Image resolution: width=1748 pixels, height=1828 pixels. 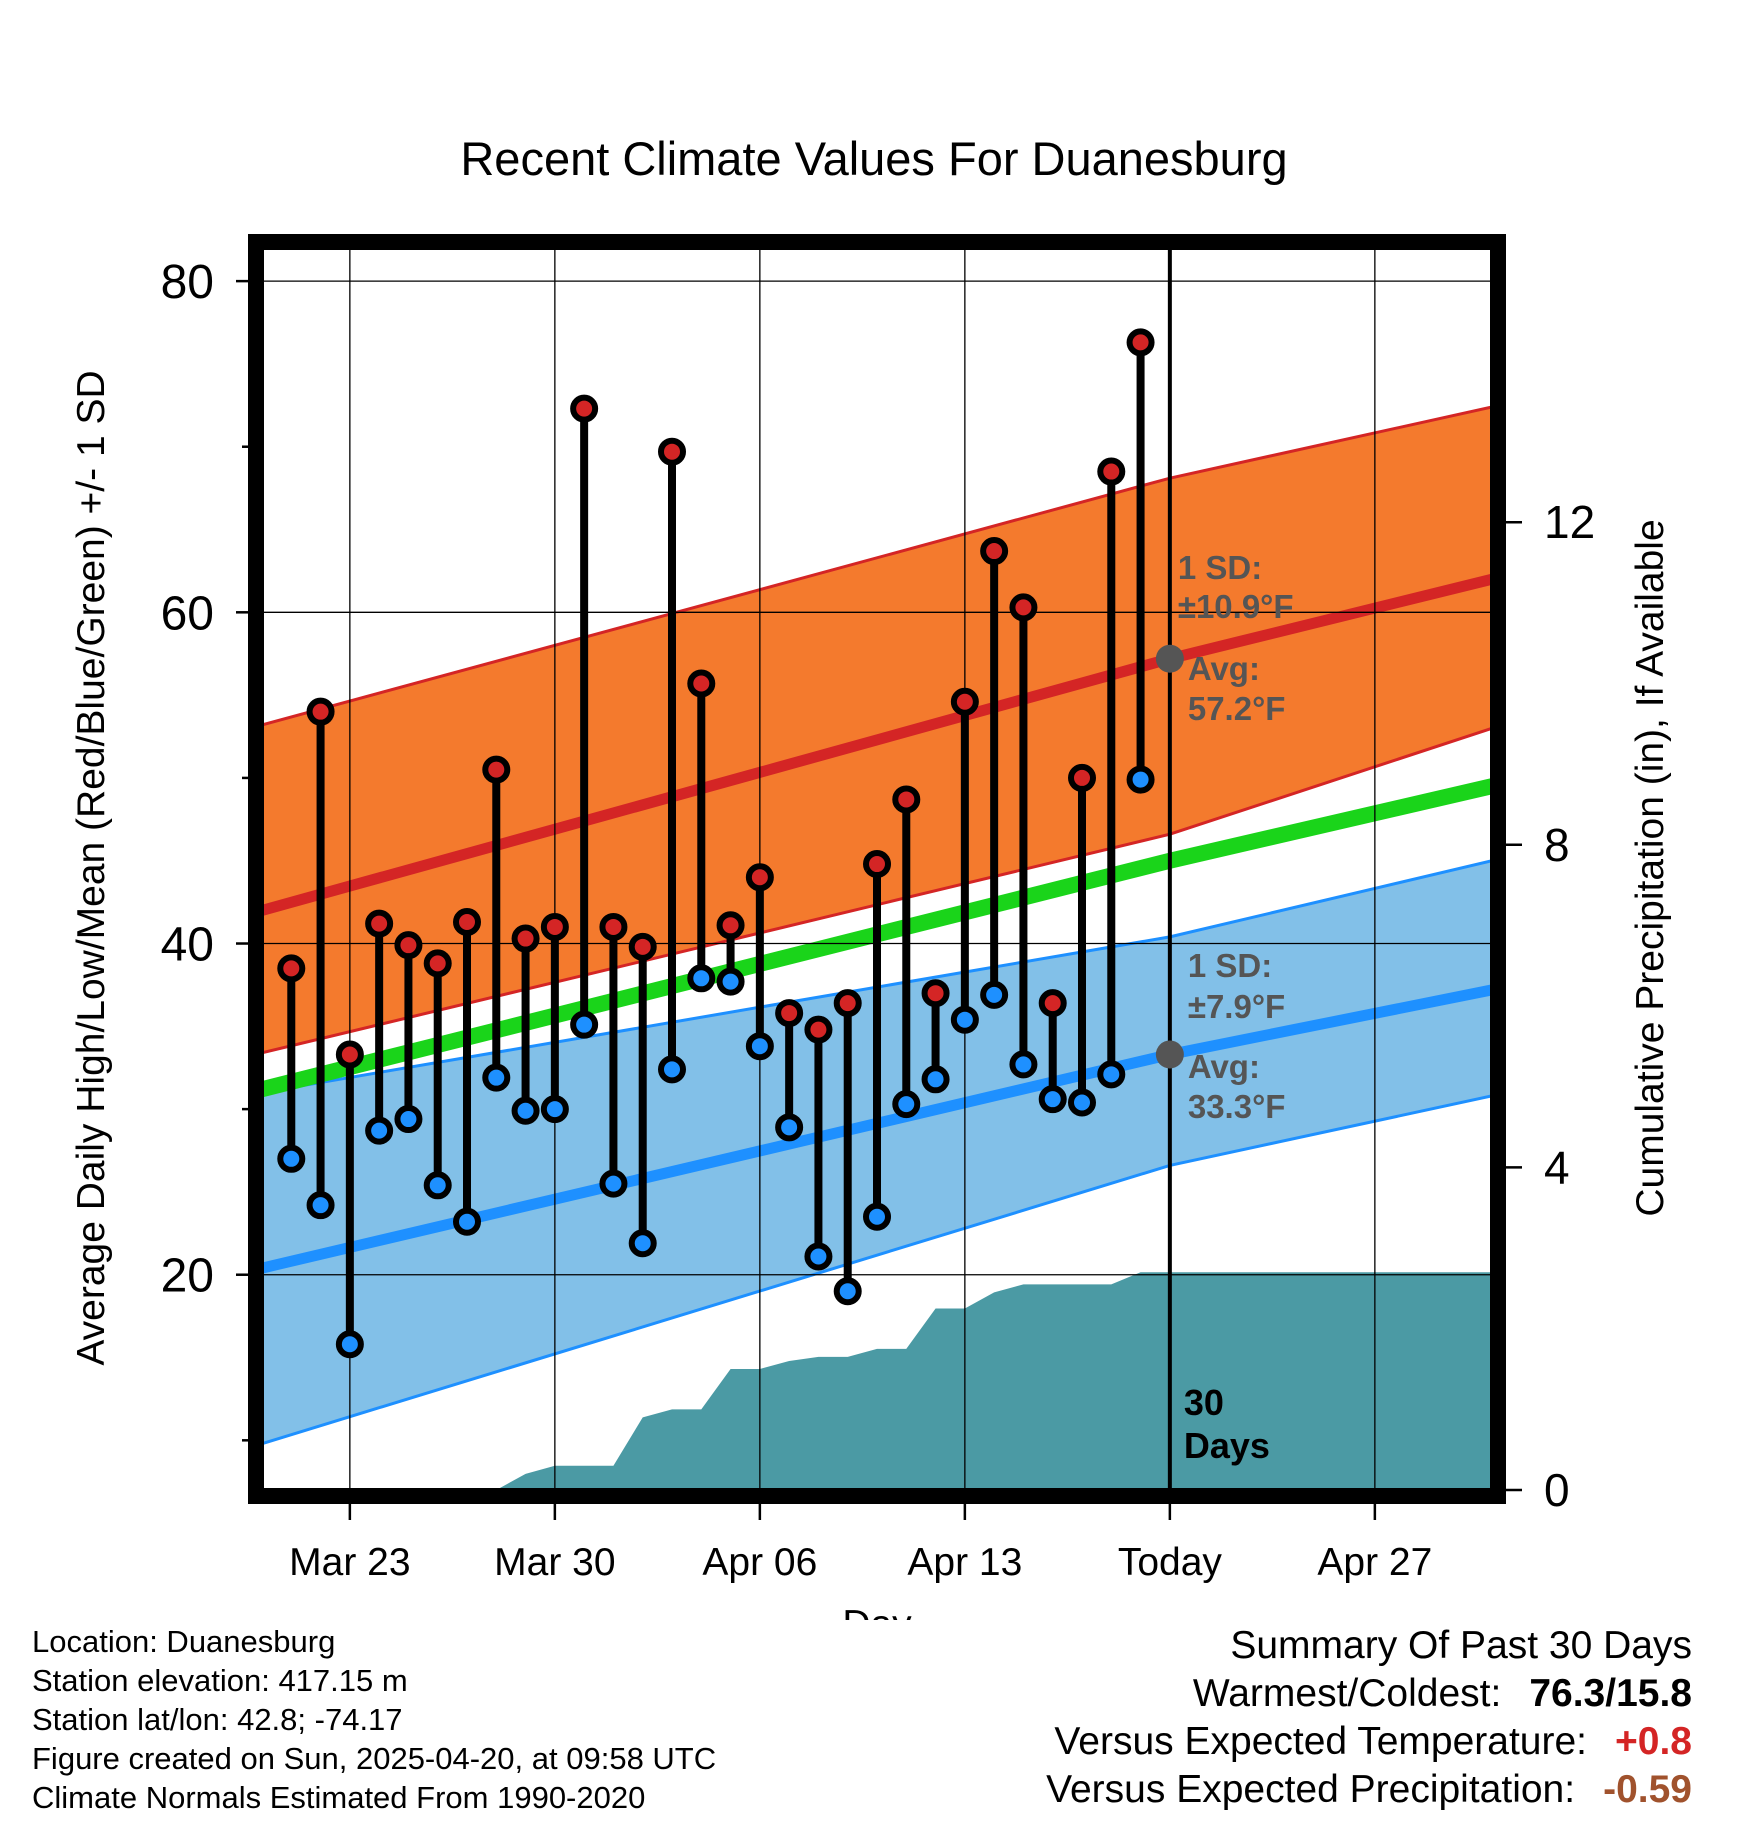 I want to click on summary-title: Summary Of Past 30 Days, so click(x=1461, y=1645).